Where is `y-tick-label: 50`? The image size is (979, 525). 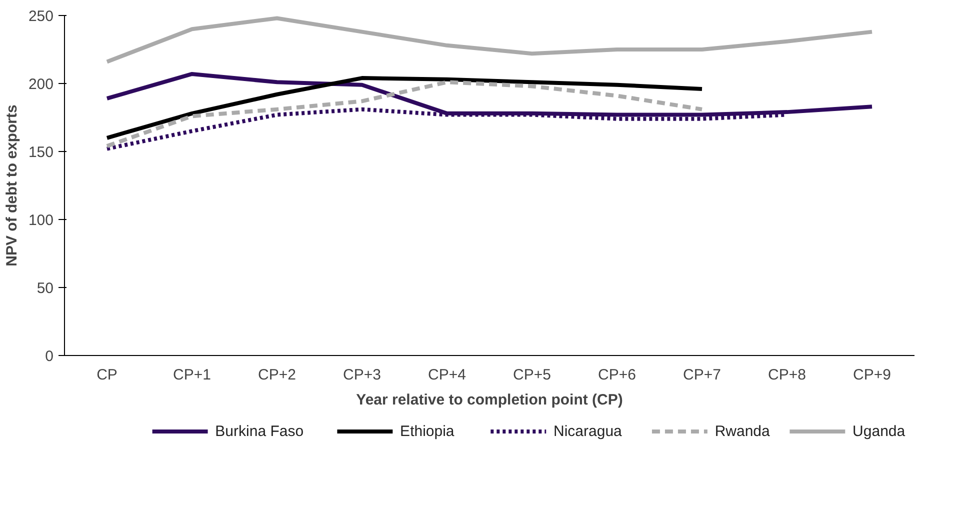
y-tick-label: 50 is located at coordinates (45, 288).